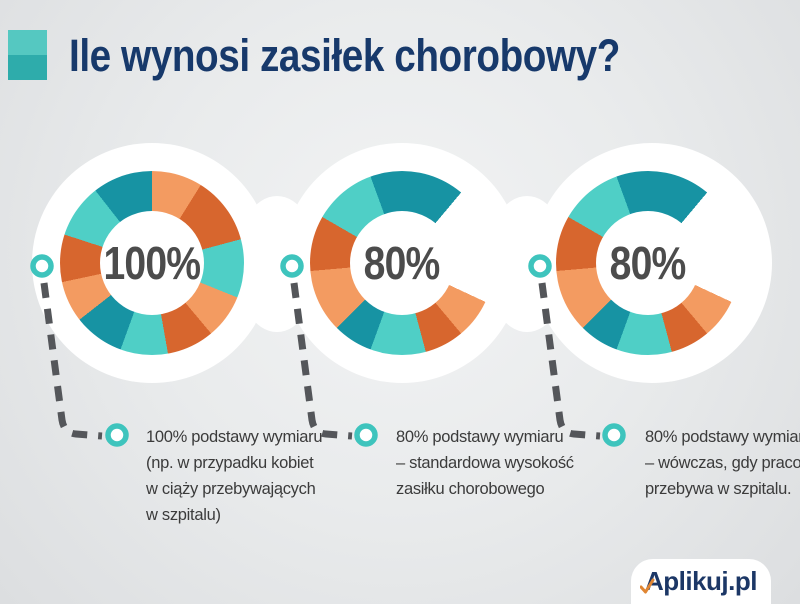 This screenshot has height=604, width=800. What do you see at coordinates (27, 42) in the screenshot?
I see `brand-square-light-icon` at bounding box center [27, 42].